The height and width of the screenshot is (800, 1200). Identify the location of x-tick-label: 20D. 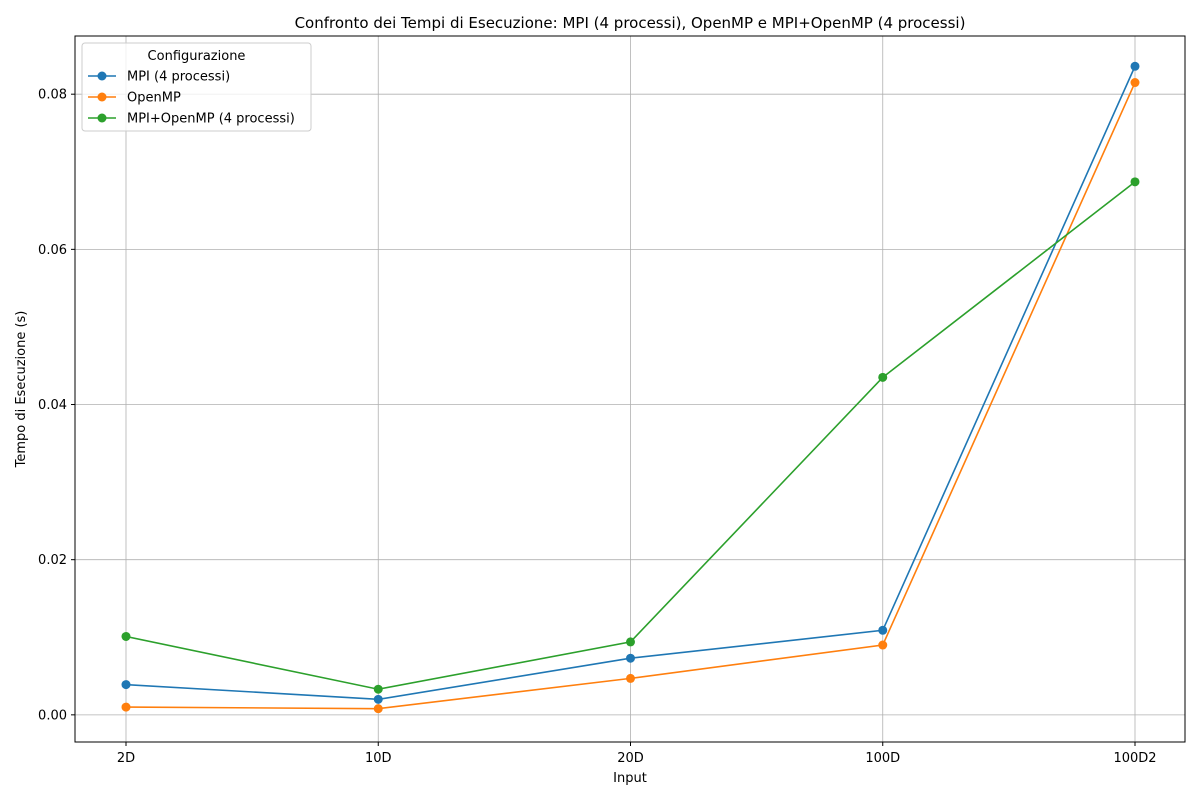
(630, 758).